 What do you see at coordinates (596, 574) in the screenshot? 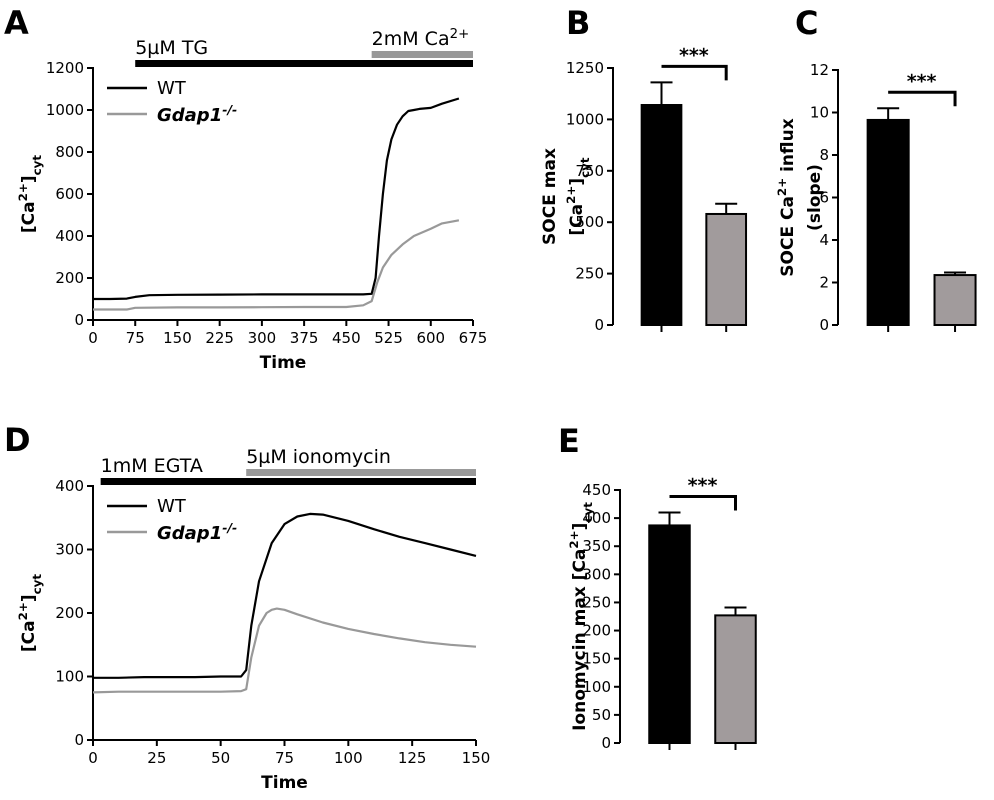
I see `y-tick-label: 300` at bounding box center [596, 574].